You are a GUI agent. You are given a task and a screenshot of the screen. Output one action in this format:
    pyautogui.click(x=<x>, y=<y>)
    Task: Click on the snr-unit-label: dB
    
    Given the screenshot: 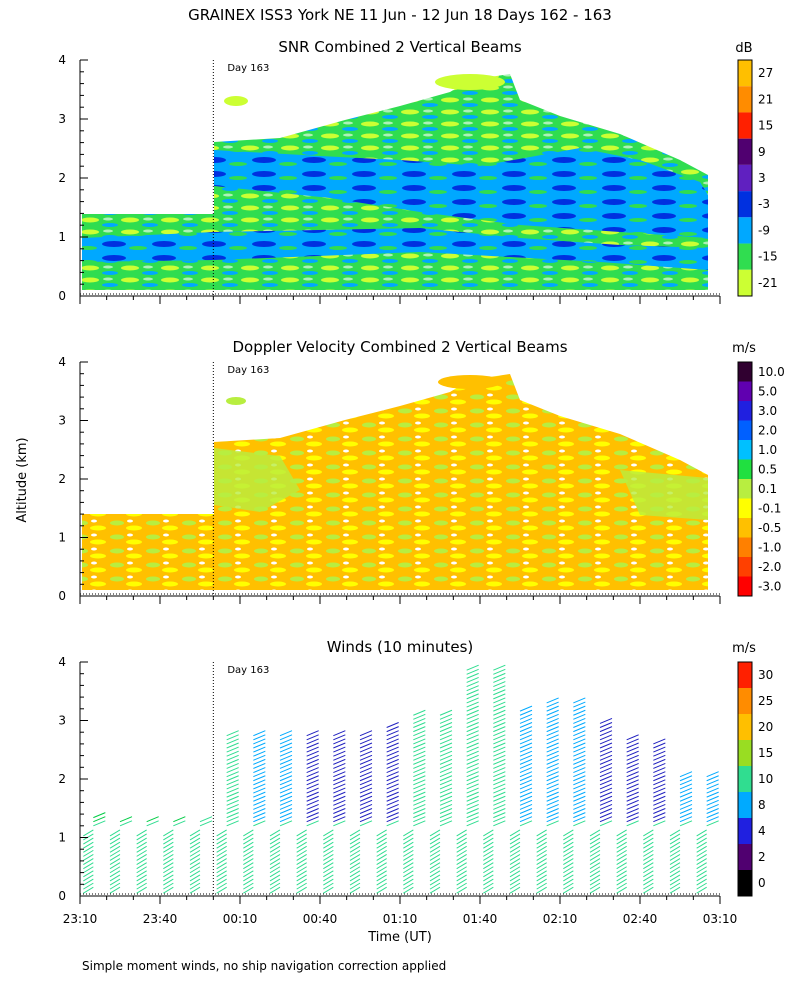 What is the action you would take?
    pyautogui.click(x=743, y=48)
    